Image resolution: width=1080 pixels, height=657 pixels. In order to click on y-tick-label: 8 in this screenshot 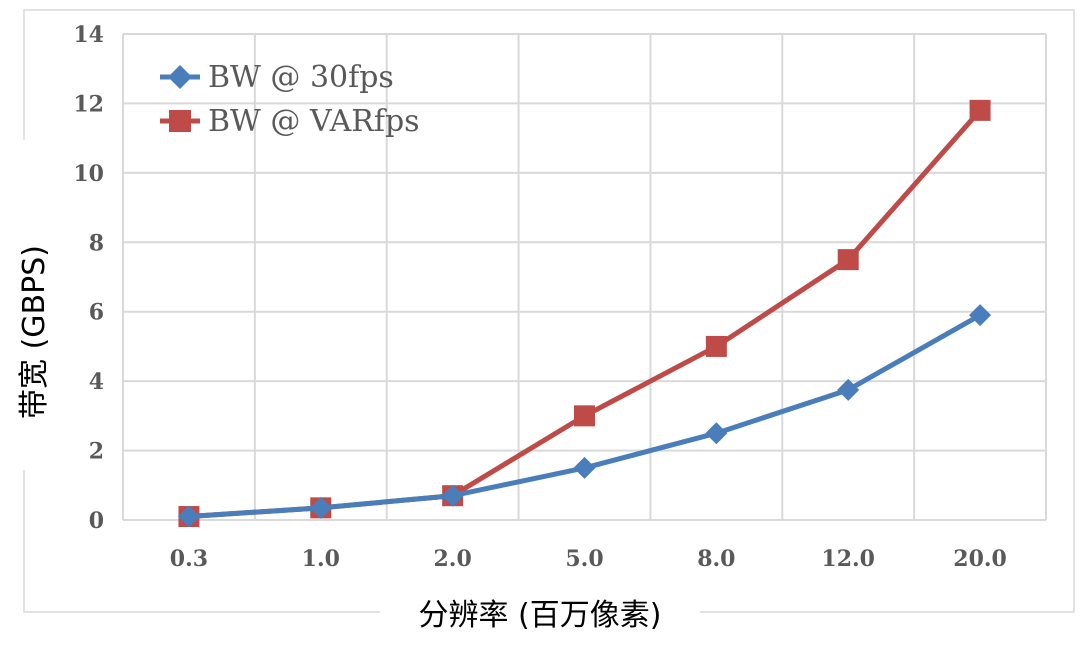, I will do `click(96, 243)`.